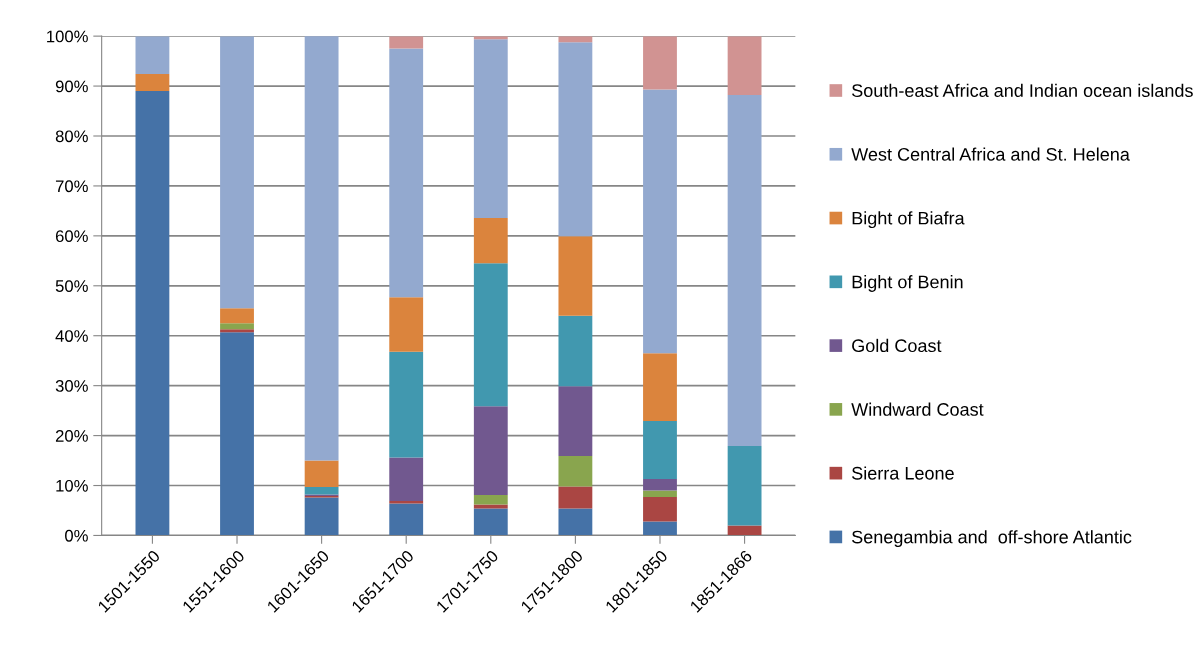 The height and width of the screenshot is (657, 1196). I want to click on y-tick-label: 30%, so click(71, 386).